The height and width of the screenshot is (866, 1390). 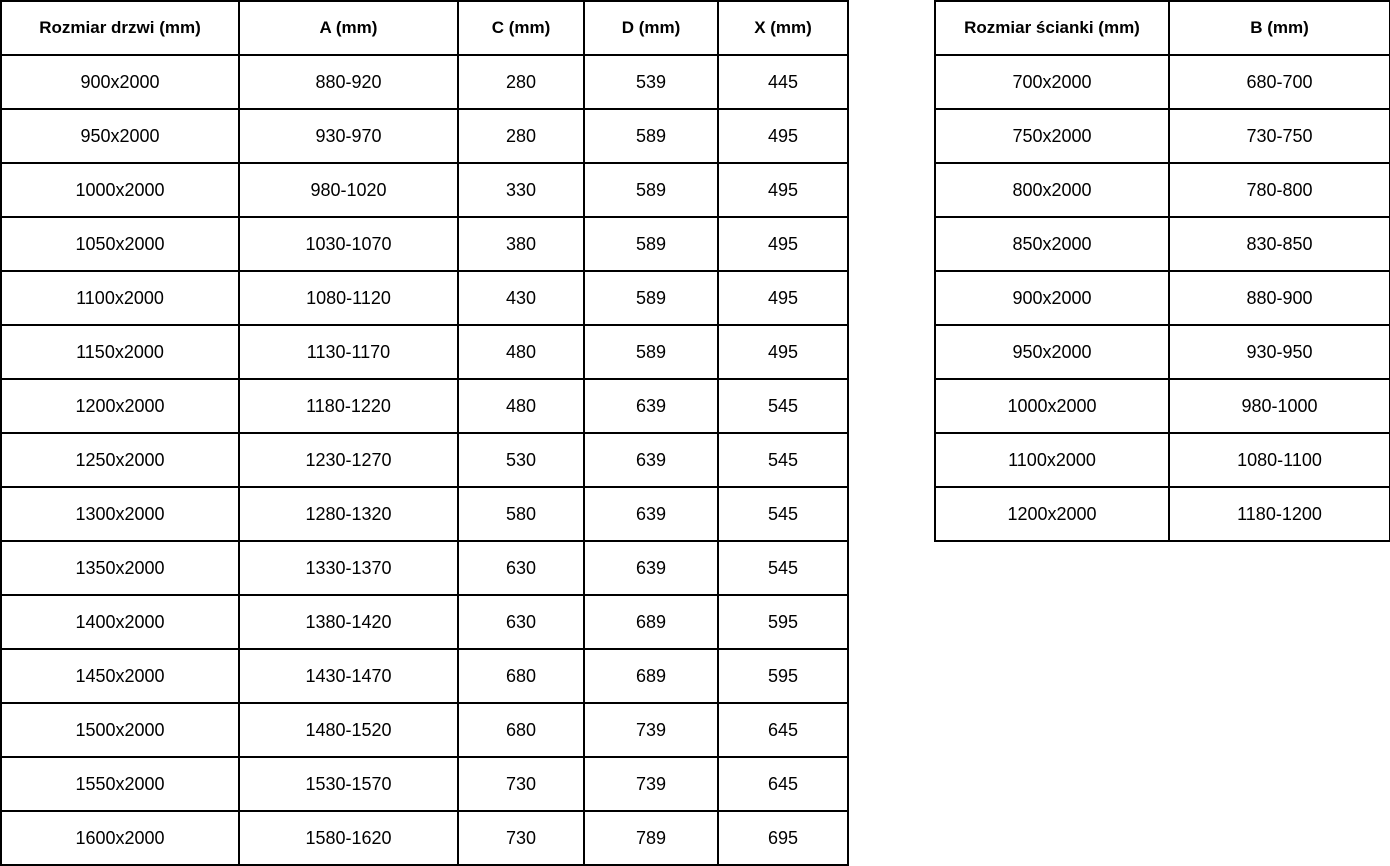 I want to click on table-cell: 630, so click(x=521, y=622).